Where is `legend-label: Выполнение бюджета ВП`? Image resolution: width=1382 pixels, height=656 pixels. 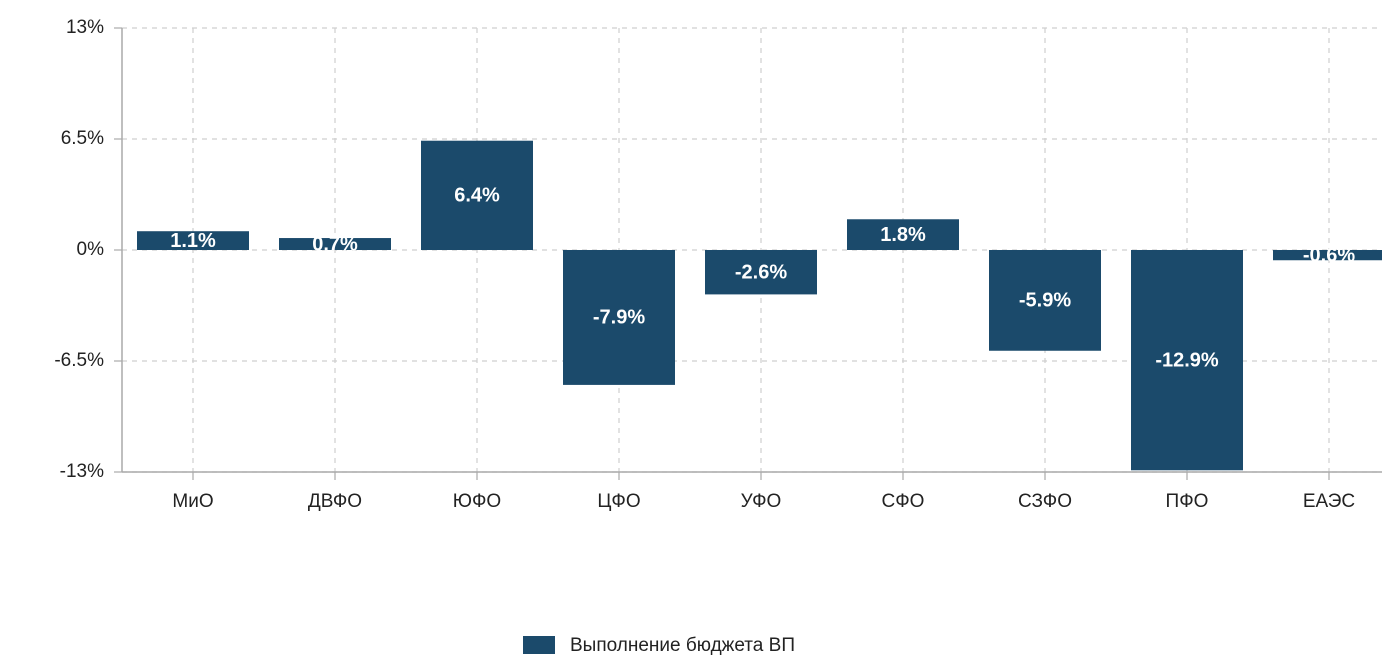
legend-label: Выполнение бюджета ВП is located at coordinates (682, 645).